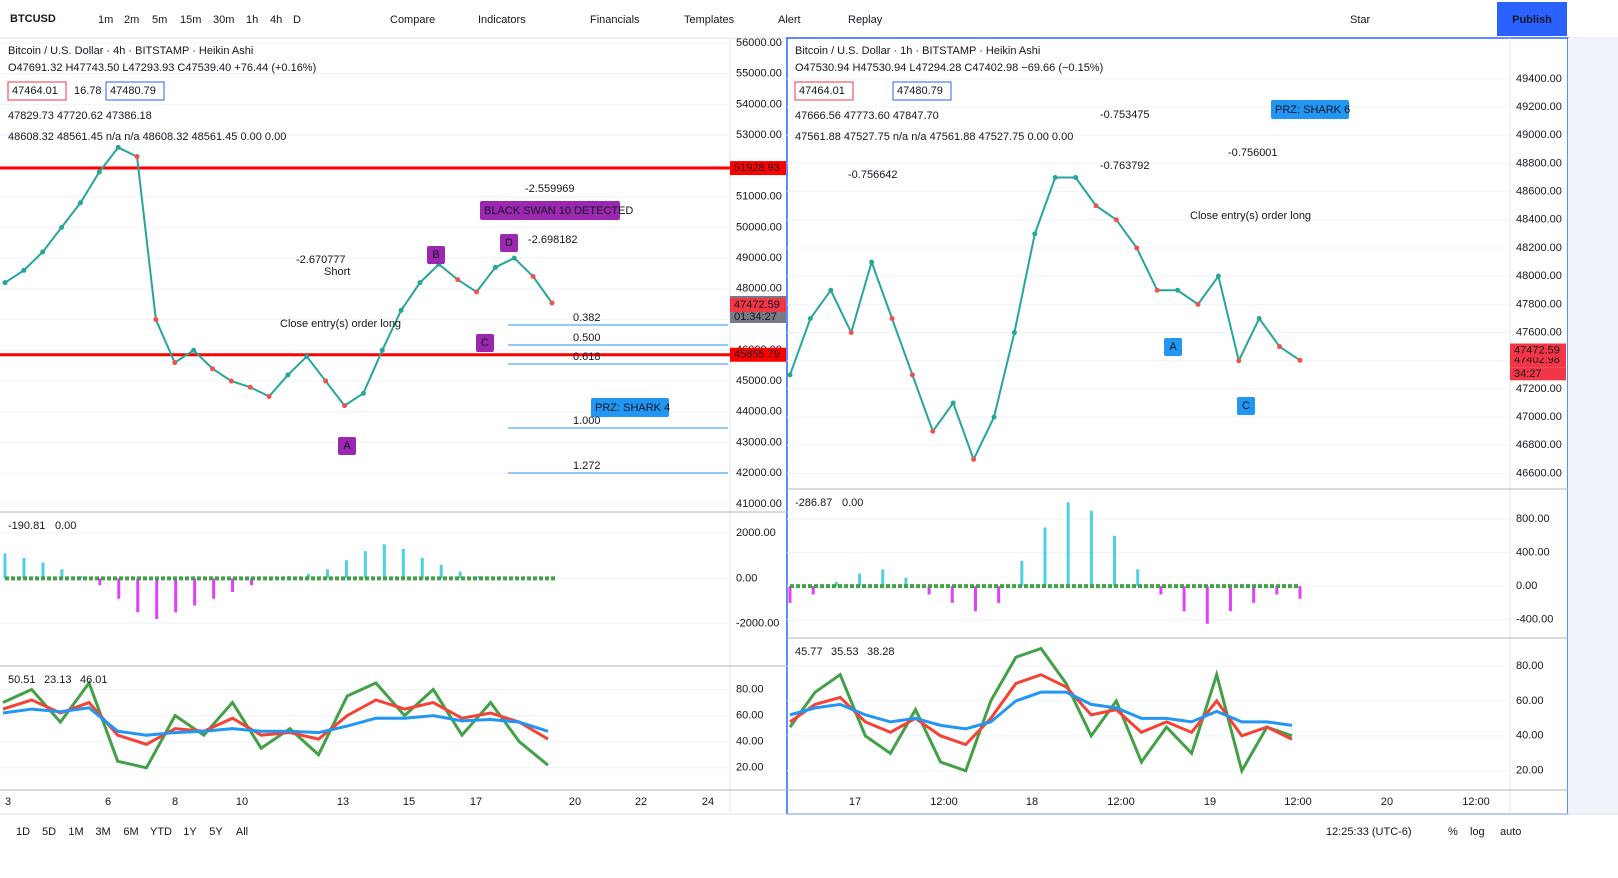 This screenshot has width=1618, height=878. What do you see at coordinates (1539, 79) in the screenshot?
I see `y-tick-label: 49400.00` at bounding box center [1539, 79].